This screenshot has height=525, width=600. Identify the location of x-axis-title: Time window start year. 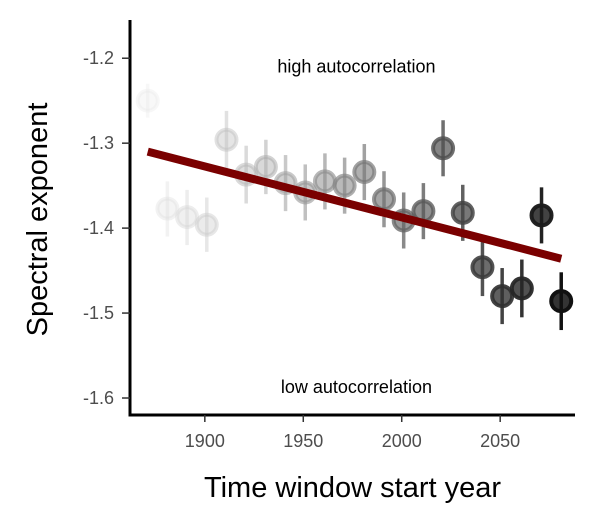
(352, 488).